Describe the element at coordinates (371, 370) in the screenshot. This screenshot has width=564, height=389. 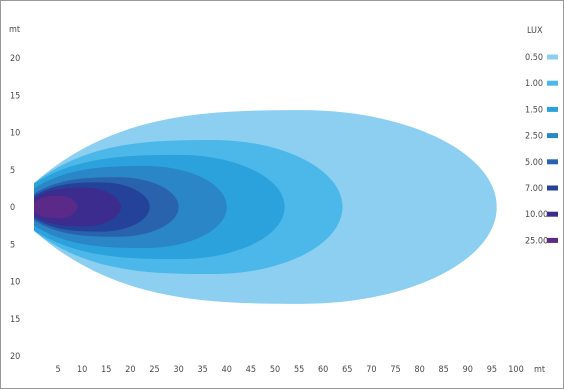
I see `x-tick-label: 70` at that location.